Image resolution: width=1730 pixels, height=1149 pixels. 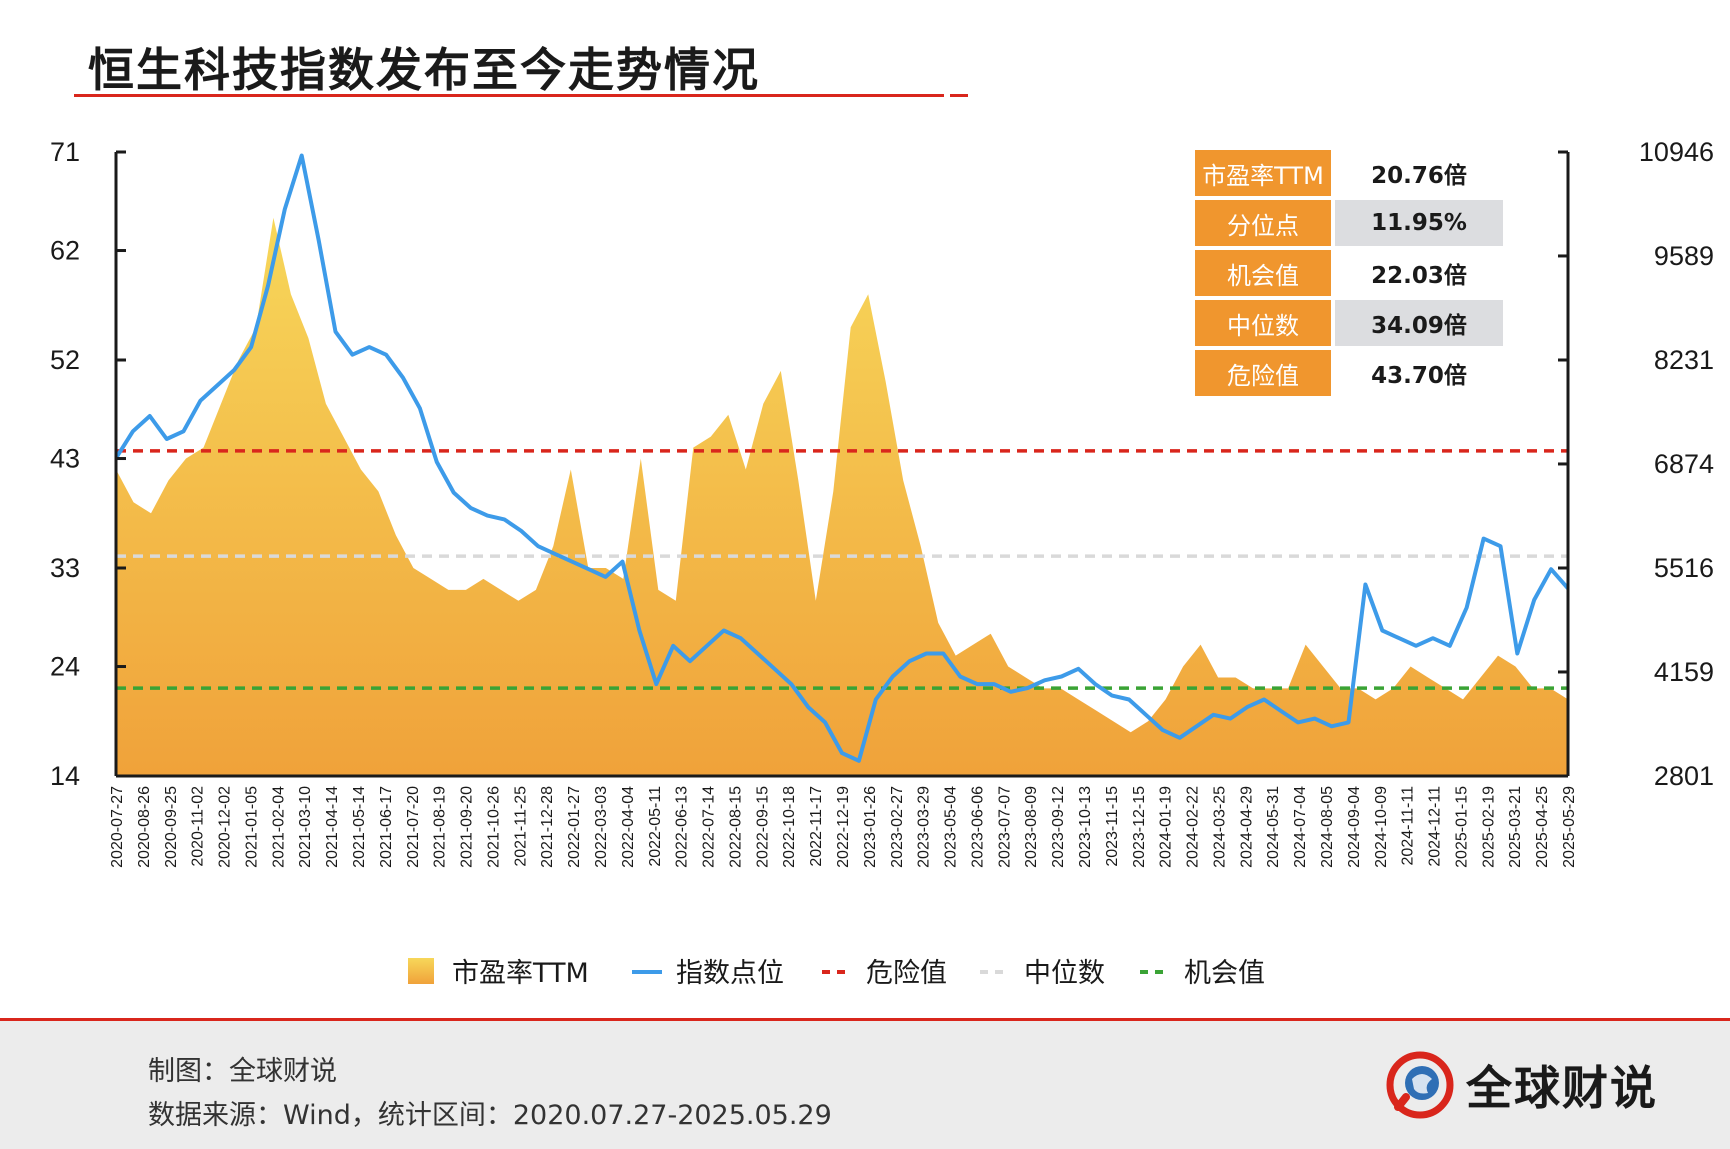 I want to click on x-axis-tick-label: 2023-12-15, so click(x=1139, y=827).